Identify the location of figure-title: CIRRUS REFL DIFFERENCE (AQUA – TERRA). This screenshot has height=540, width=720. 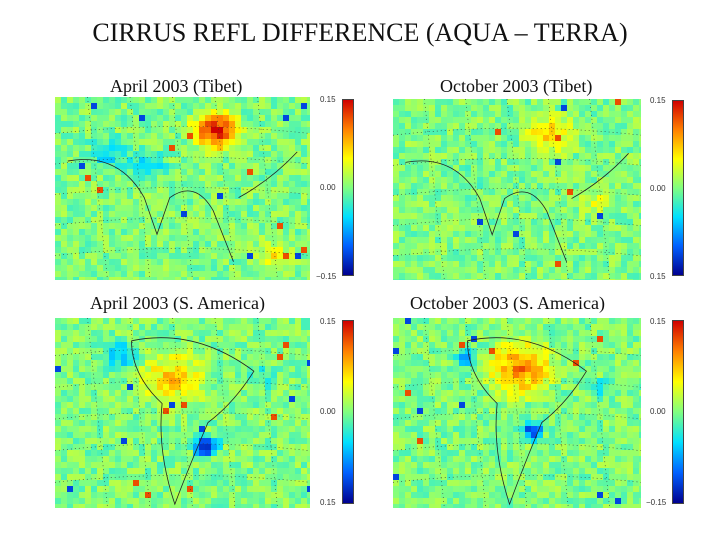
(360, 32).